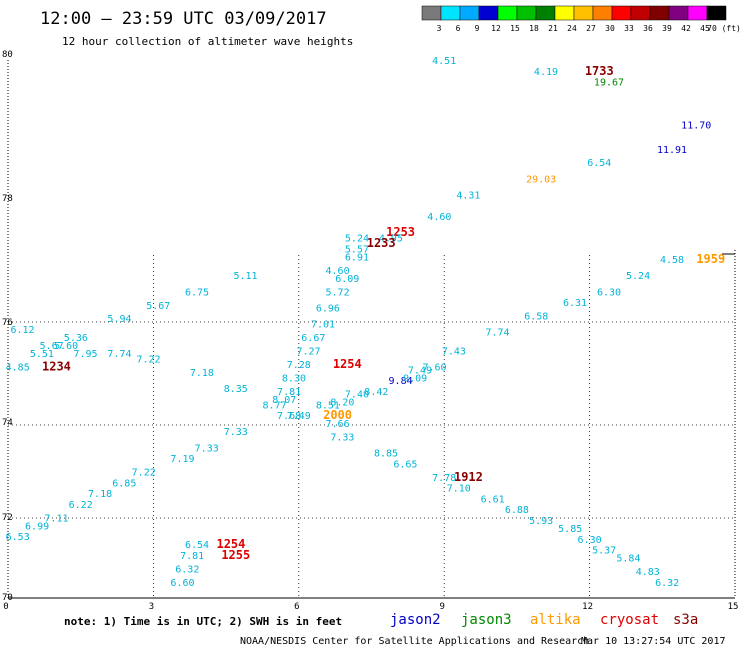 Image resolution: width=740 pixels, height=650 pixels. Describe the element at coordinates (672, 150) in the screenshot. I see `wave-height-label: 11.91` at that location.